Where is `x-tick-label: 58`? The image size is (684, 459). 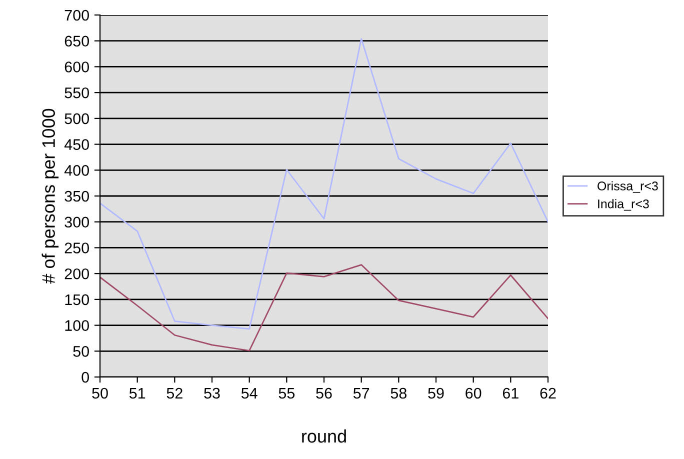 x-tick-label: 58 is located at coordinates (398, 393).